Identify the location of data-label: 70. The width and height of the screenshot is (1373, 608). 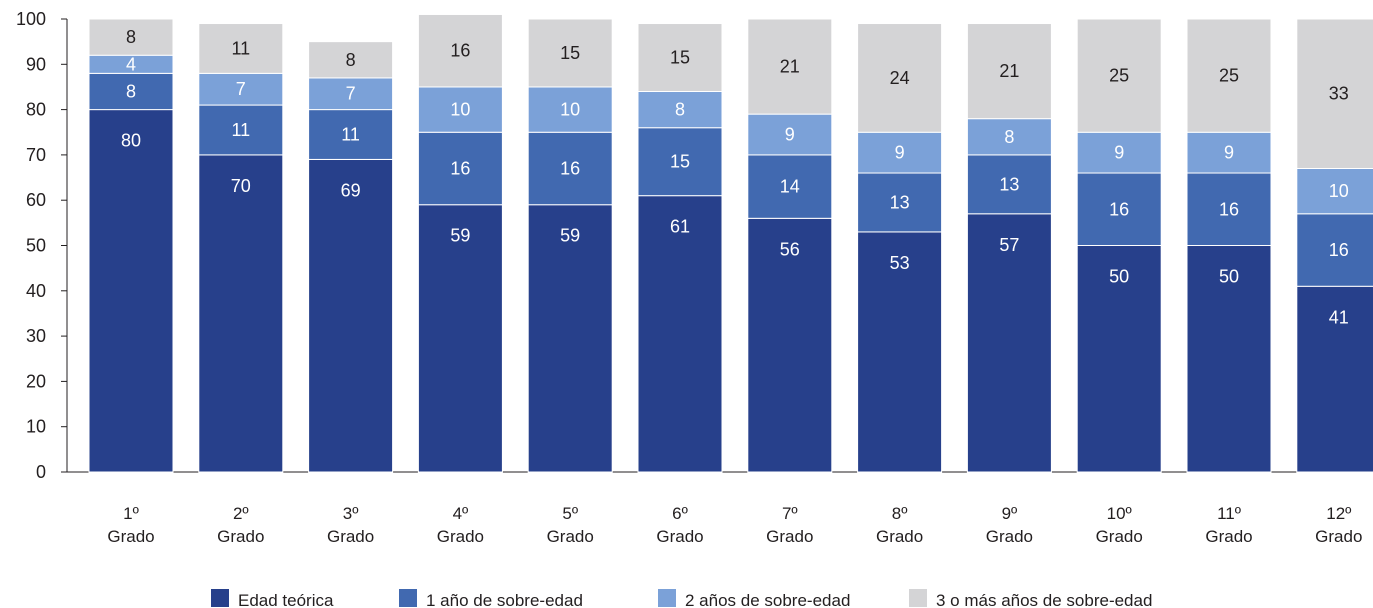
(241, 186).